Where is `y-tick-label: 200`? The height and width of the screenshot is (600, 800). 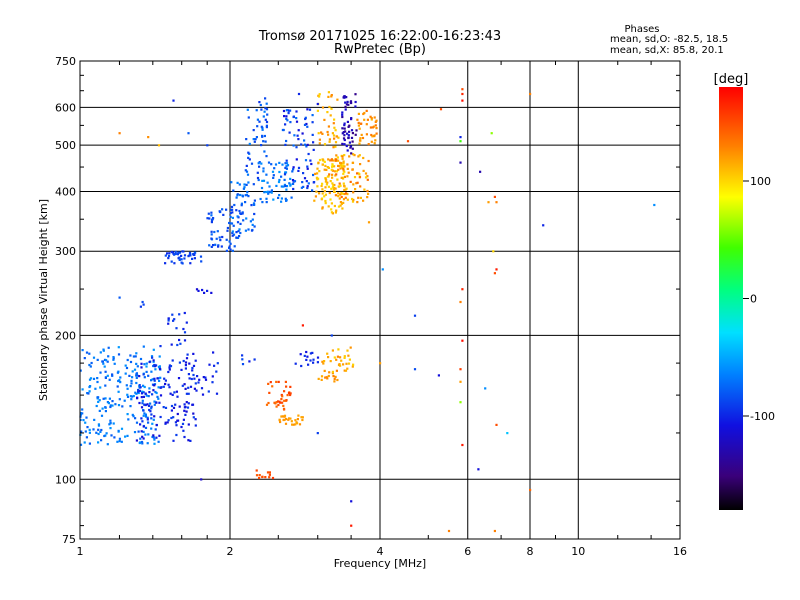
y-tick-label: 200 is located at coordinates (65, 335).